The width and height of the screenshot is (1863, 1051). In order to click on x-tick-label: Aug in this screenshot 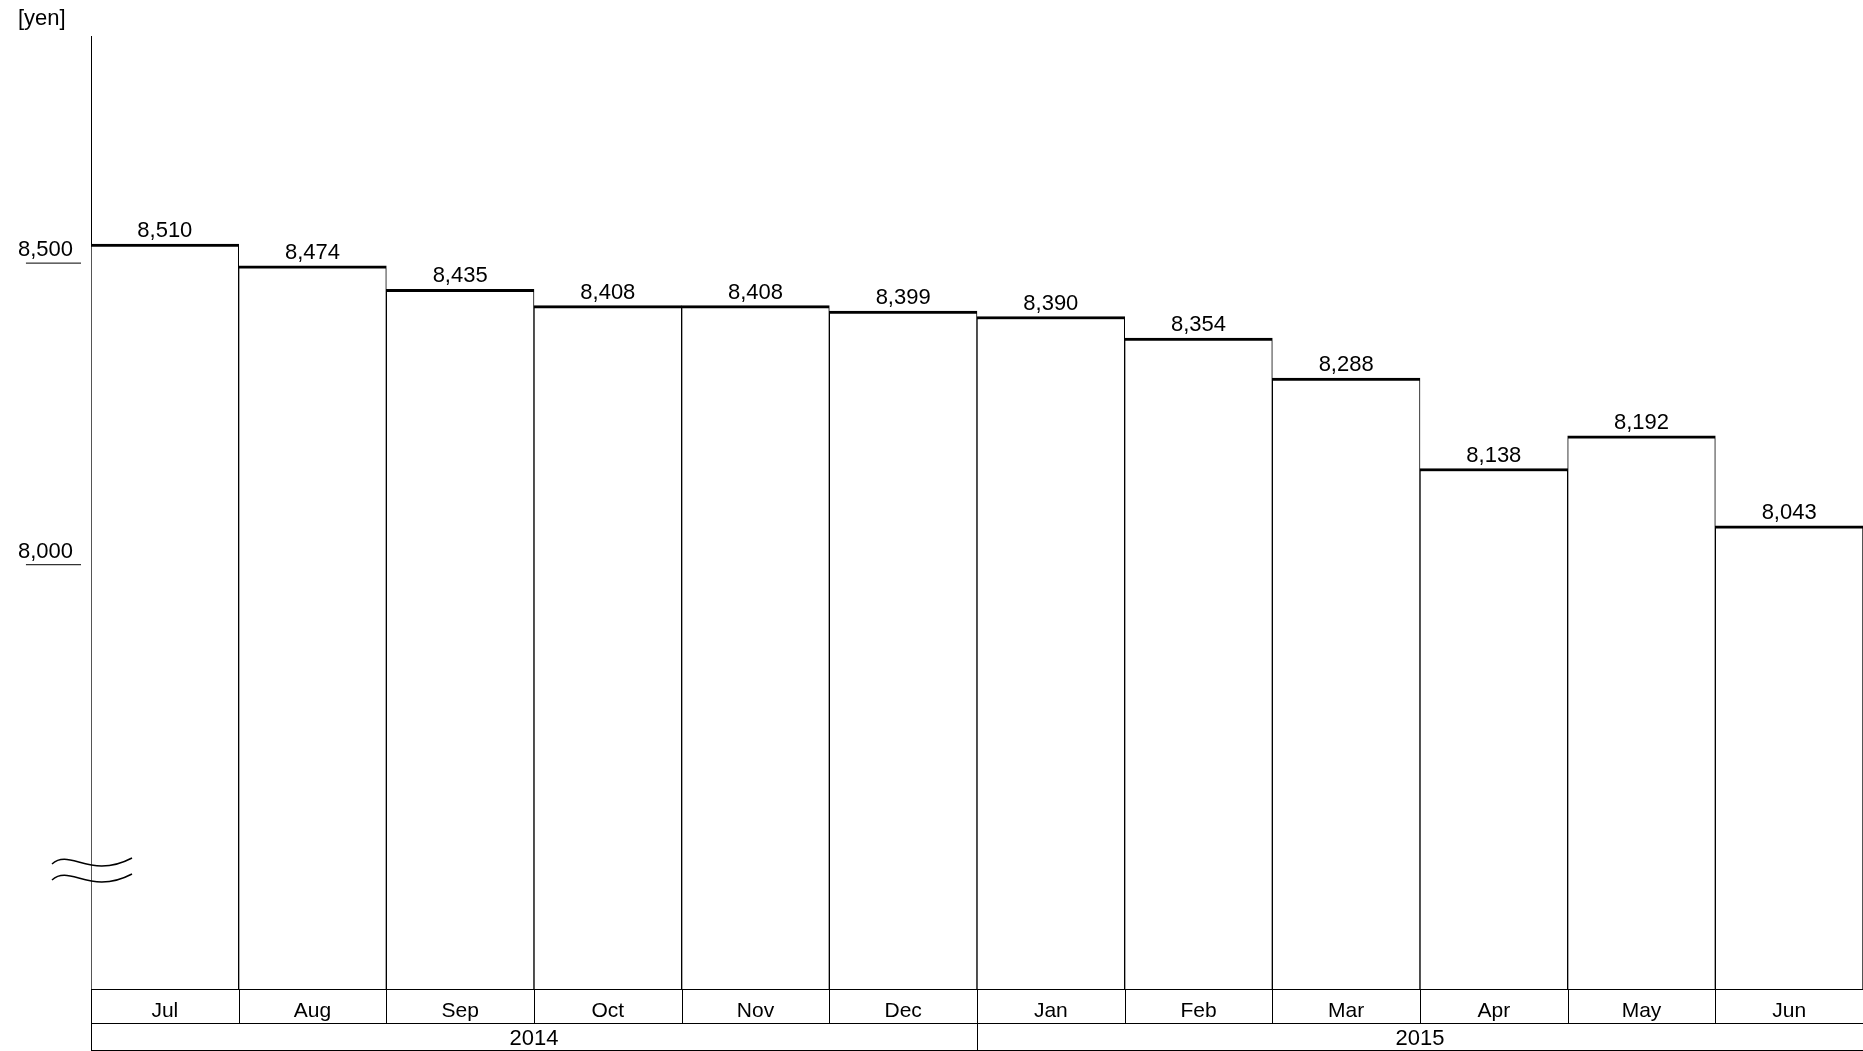, I will do `click(312, 1010)`.